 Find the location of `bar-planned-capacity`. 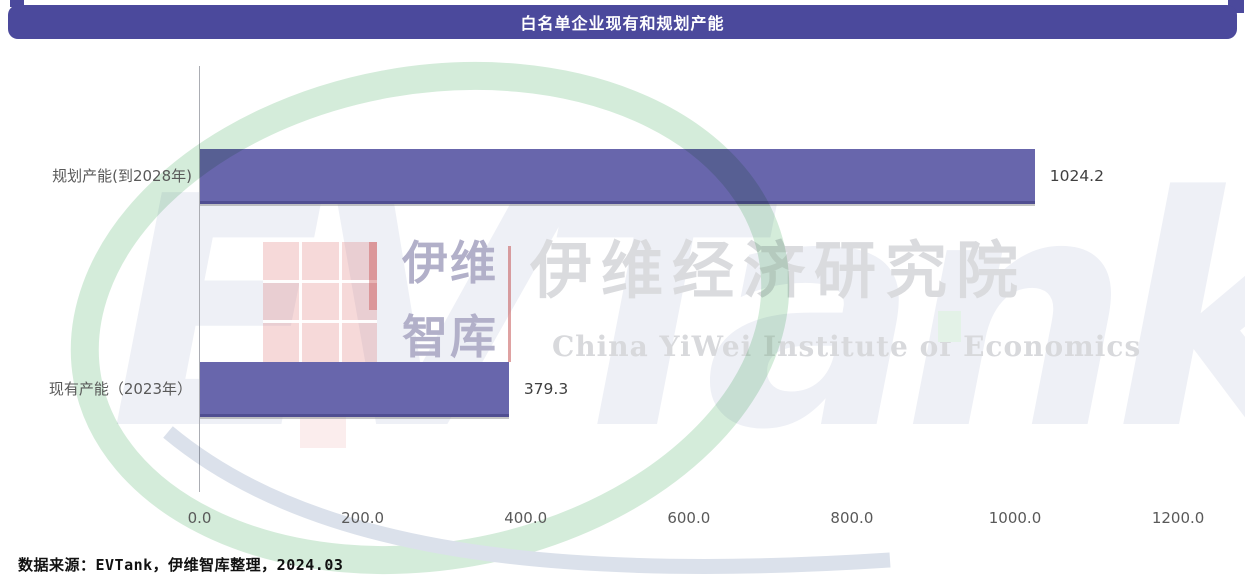

bar-planned-capacity is located at coordinates (618, 176).